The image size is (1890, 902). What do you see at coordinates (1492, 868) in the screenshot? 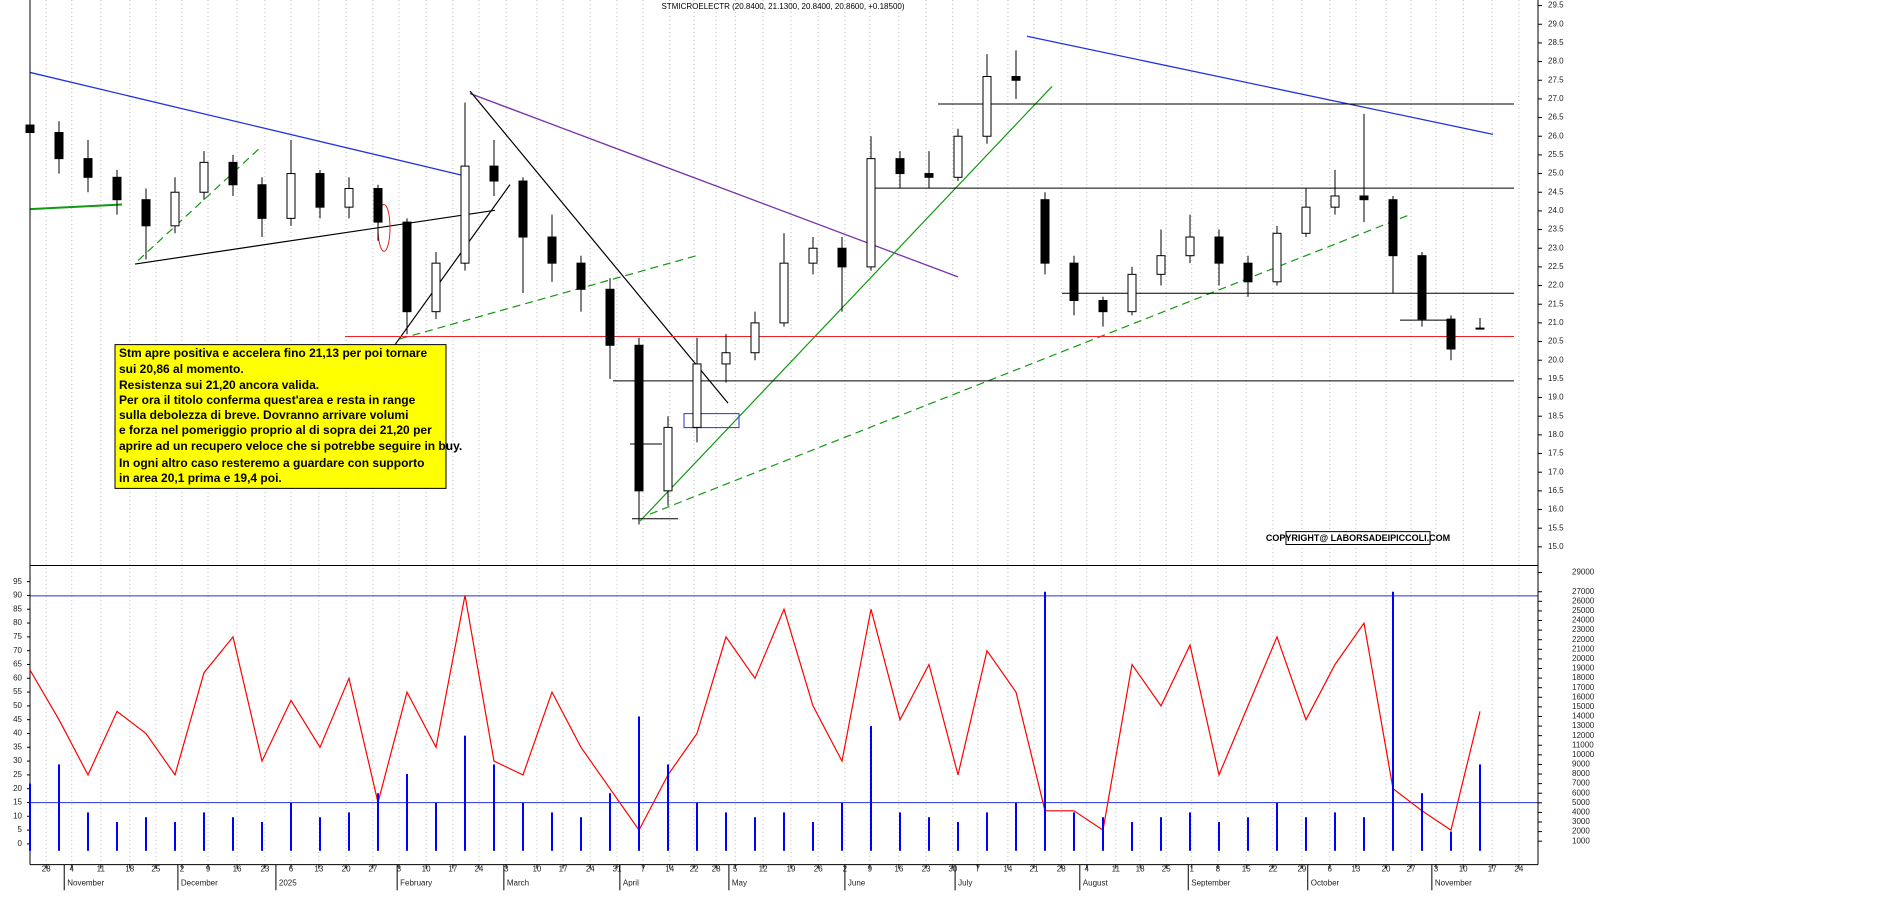
I see `x-tick-label: 17` at bounding box center [1492, 868].